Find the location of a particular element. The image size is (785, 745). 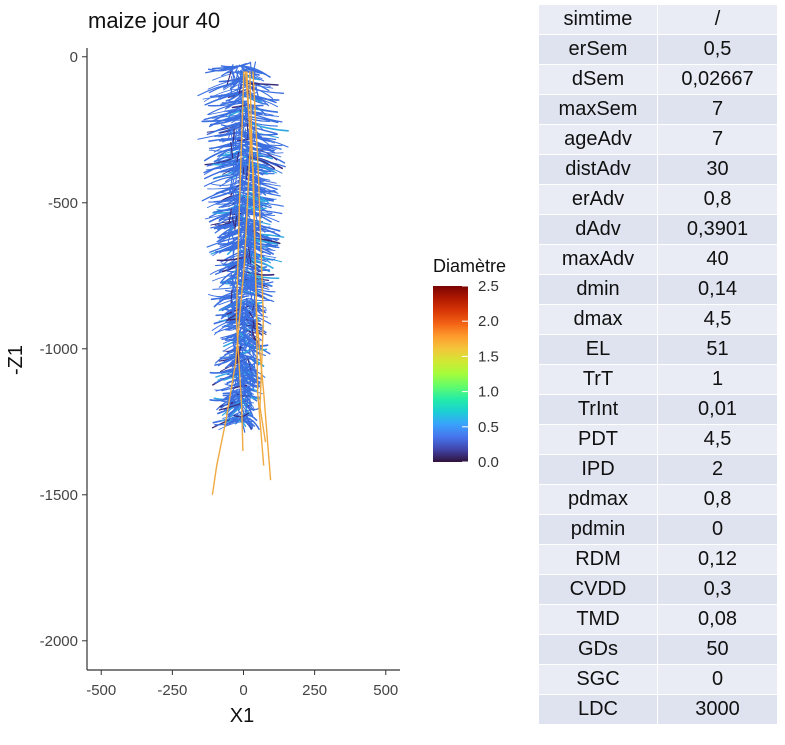

param-name-cell: TrInt is located at coordinates (598, 410).